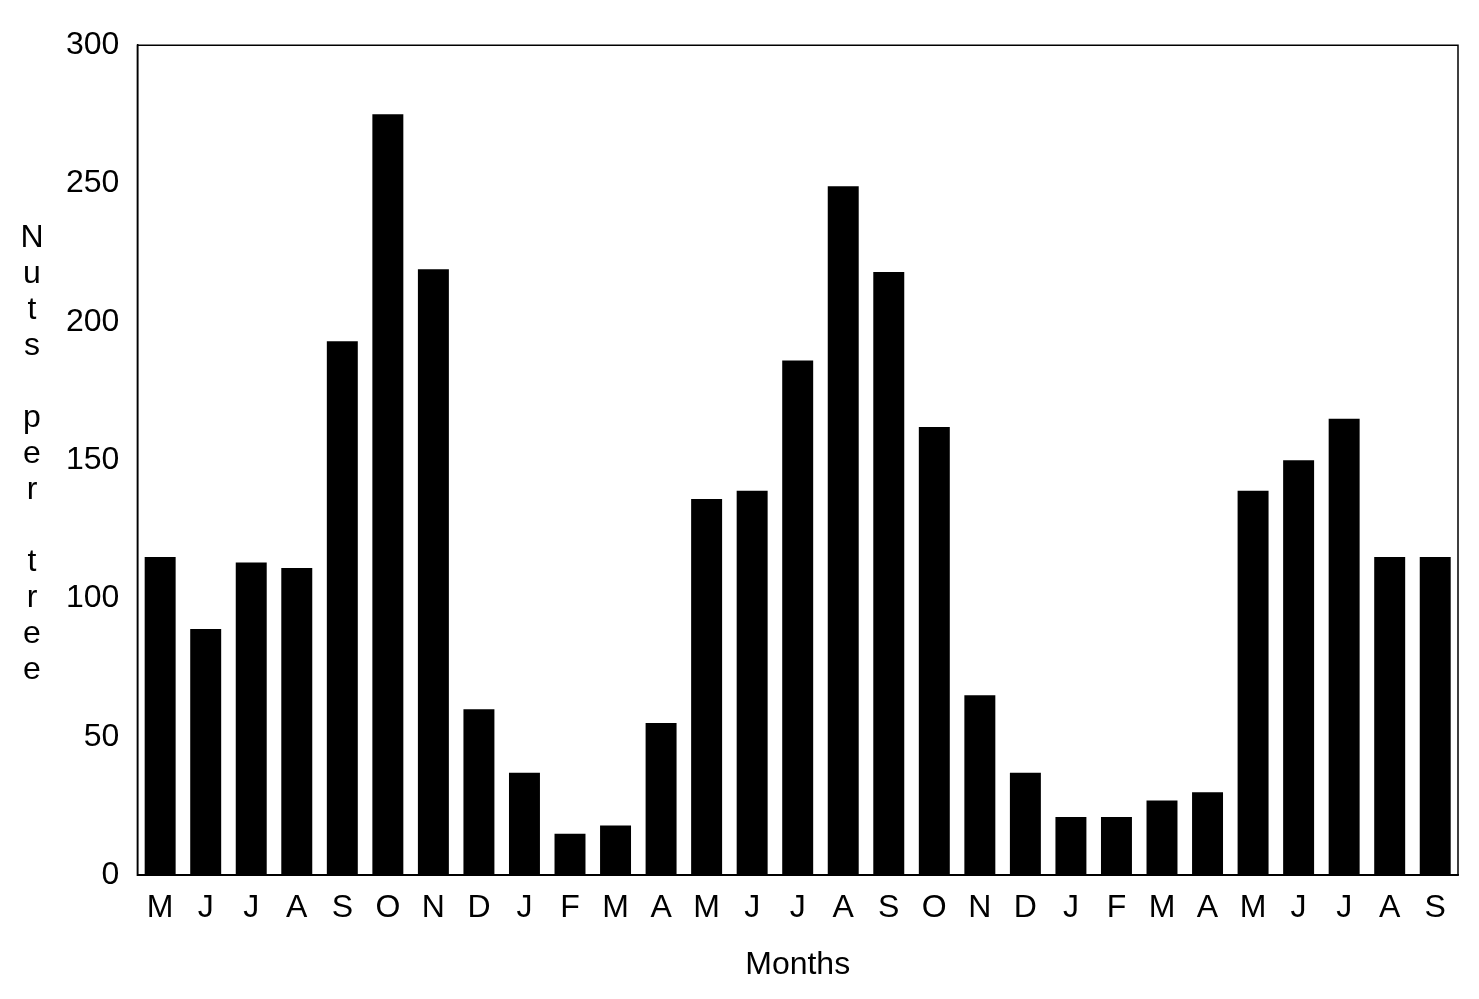 The height and width of the screenshot is (999, 1479). What do you see at coordinates (93, 181) in the screenshot?
I see `y-tick-label: 250` at bounding box center [93, 181].